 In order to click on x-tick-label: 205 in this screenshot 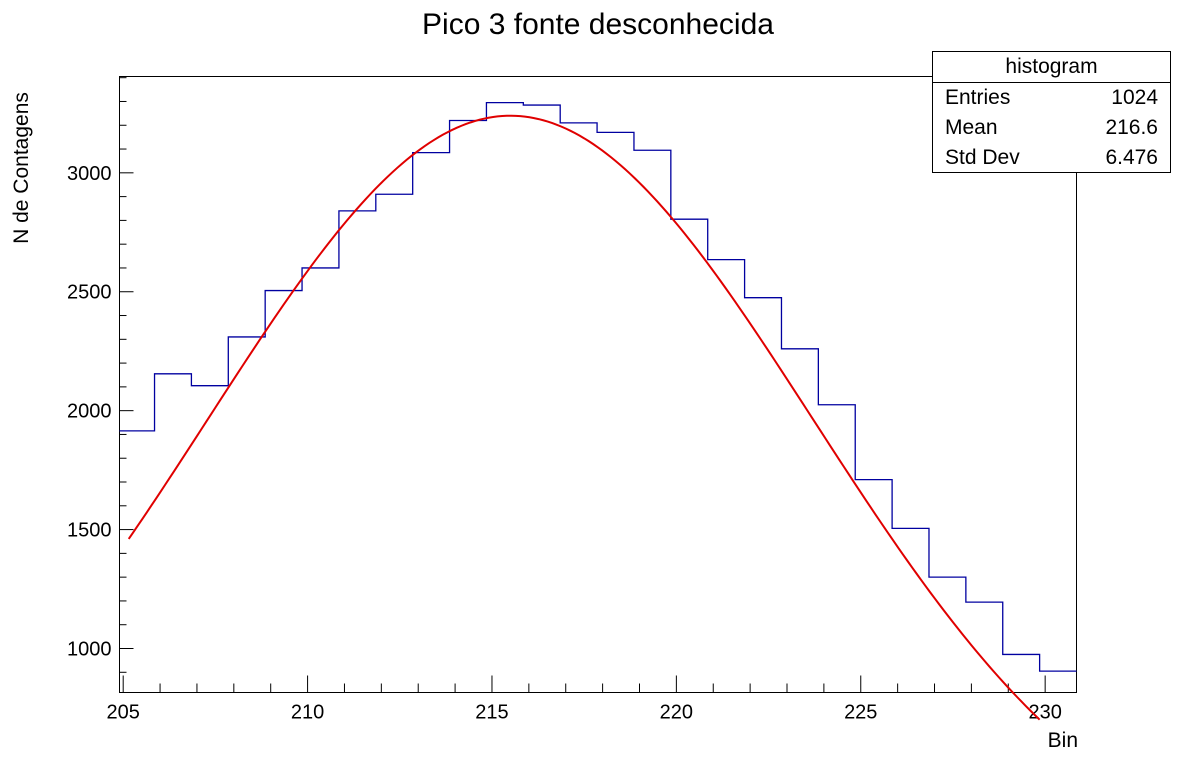, I will do `click(123, 713)`.